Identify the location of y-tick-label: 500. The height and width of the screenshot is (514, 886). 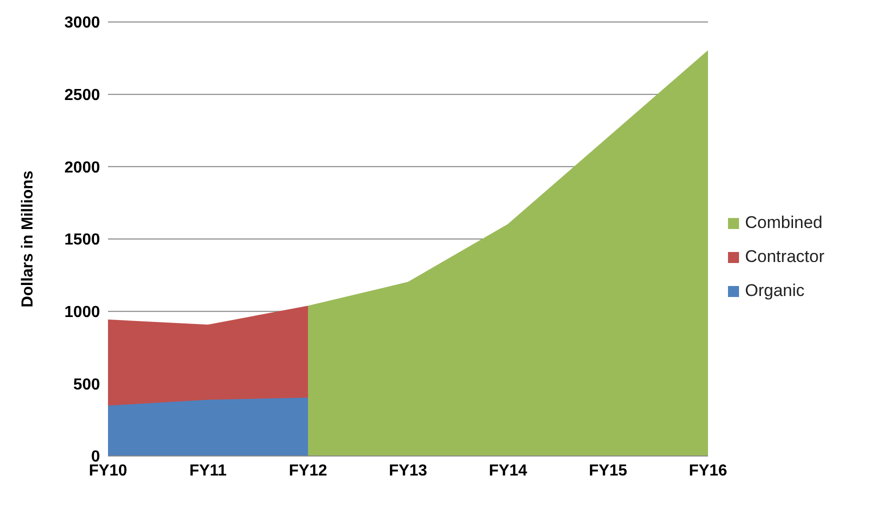
(86, 385).